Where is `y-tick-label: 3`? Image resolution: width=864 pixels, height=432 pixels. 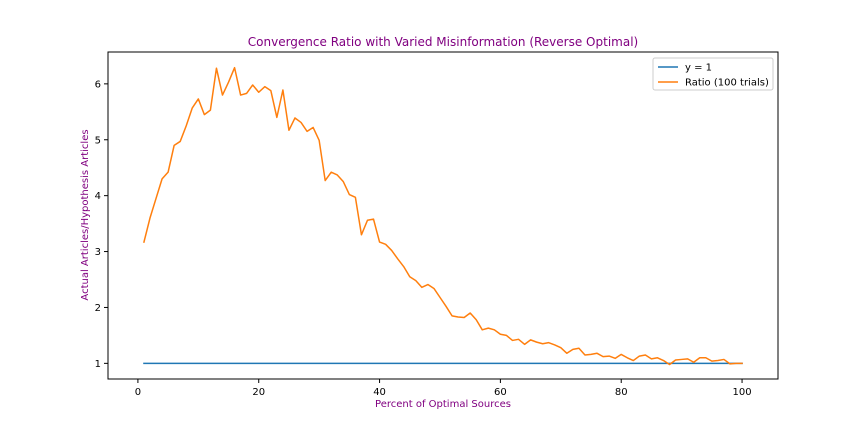
y-tick-label: 3 is located at coordinates (98, 252).